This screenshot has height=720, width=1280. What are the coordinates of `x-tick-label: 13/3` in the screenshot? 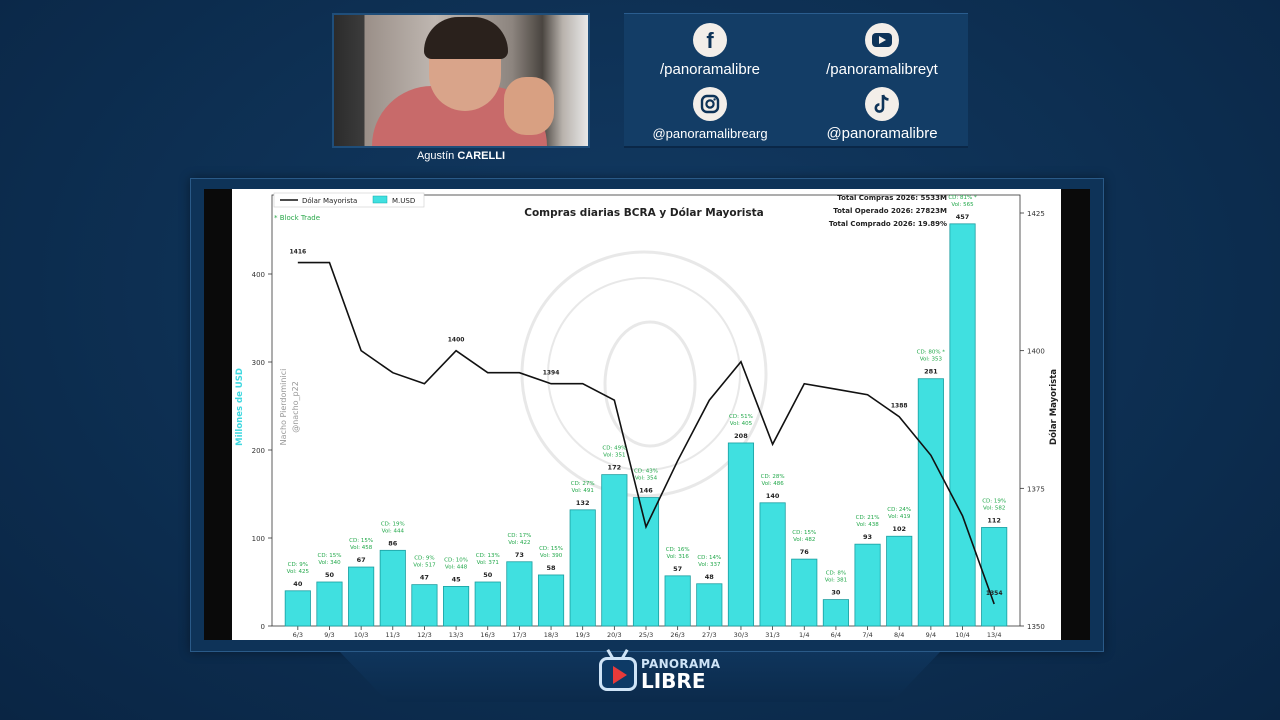 It's located at (456, 635).